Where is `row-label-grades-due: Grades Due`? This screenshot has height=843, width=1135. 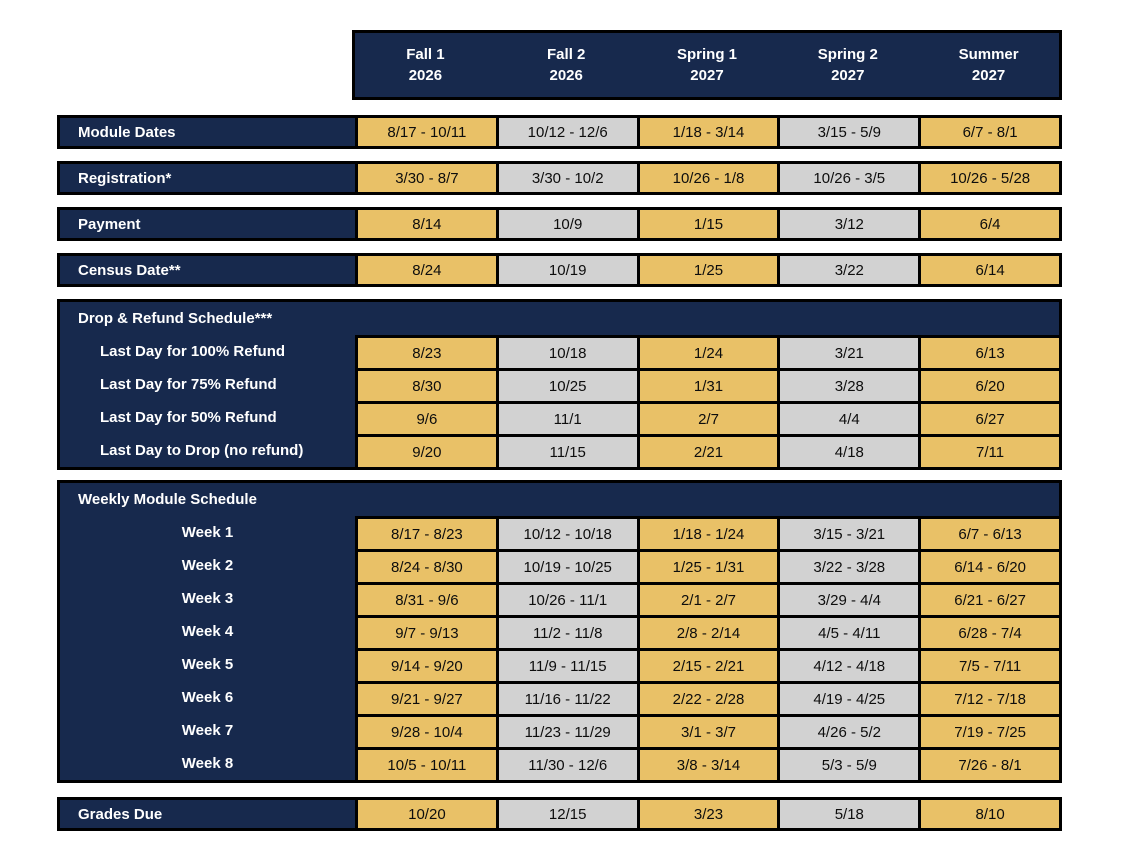
row-label-grades-due: Grades Due is located at coordinates (120, 814).